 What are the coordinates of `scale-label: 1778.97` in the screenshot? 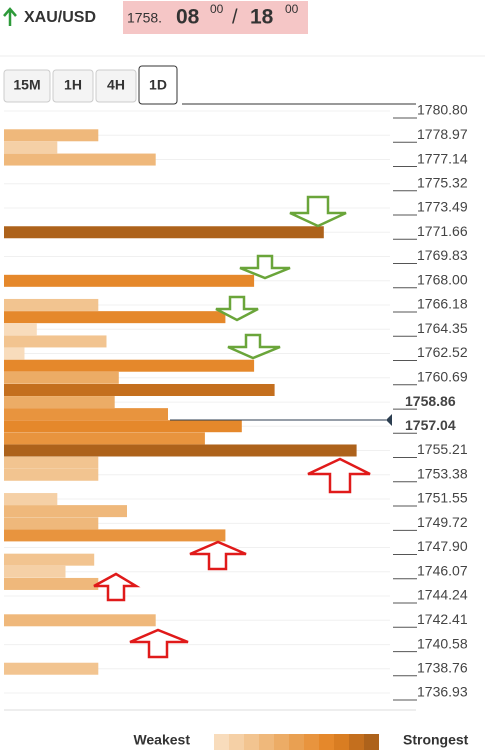 It's located at (442, 134).